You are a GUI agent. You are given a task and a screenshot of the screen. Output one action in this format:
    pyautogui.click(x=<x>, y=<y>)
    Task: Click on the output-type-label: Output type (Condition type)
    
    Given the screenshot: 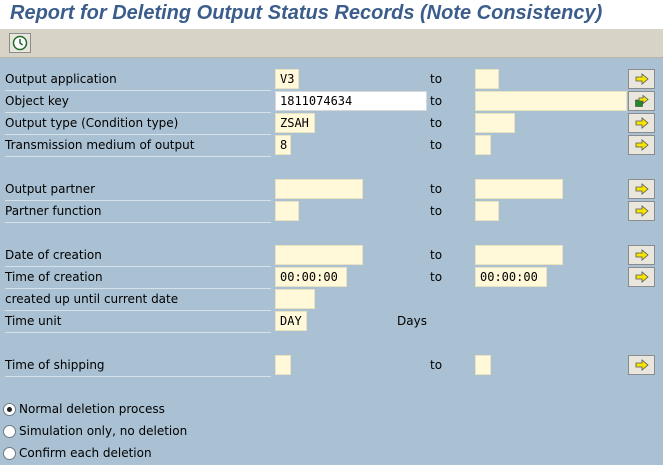 What is the action you would take?
    pyautogui.click(x=138, y=124)
    